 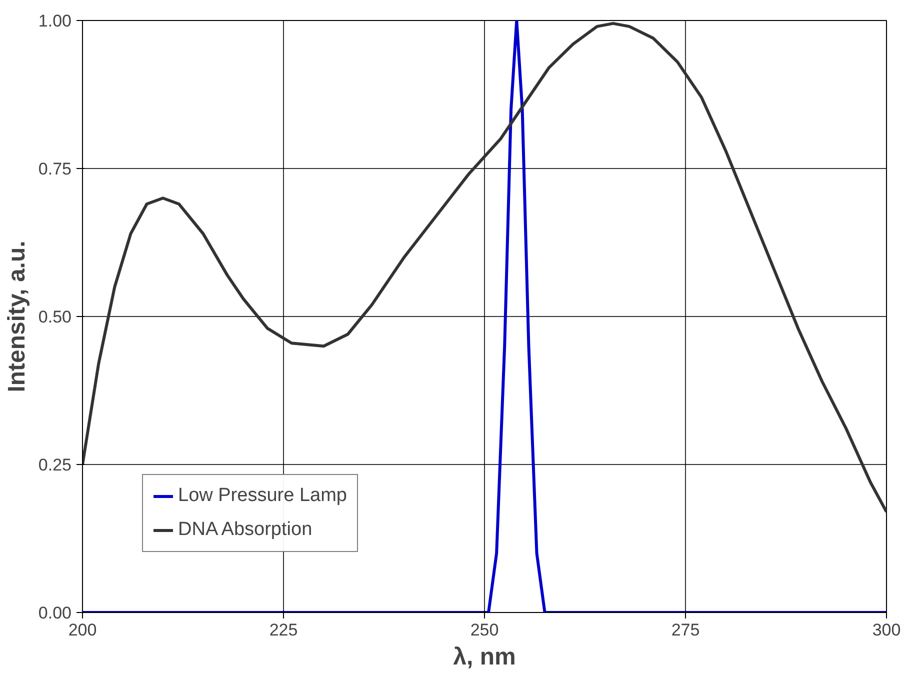 I want to click on legend-label: Low Pressure Lamp, so click(x=262, y=496).